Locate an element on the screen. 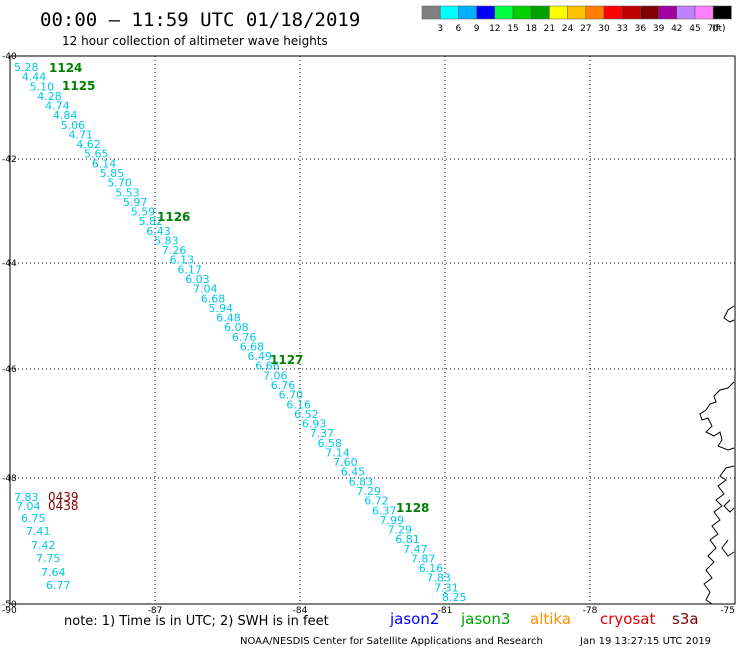 The width and height of the screenshot is (740, 650). wave-height-value: 4.84 is located at coordinates (65, 115).